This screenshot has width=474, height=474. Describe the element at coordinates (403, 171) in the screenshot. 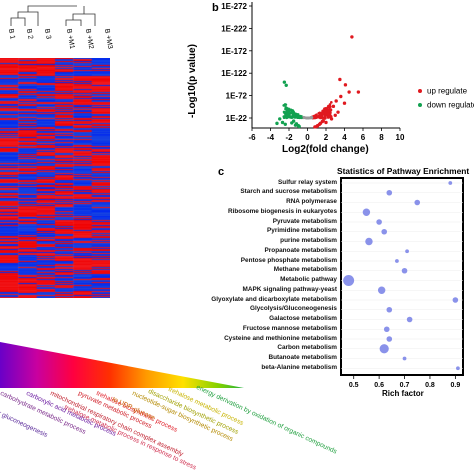

I see `enrichment-title: Statistics of Pathway Enrichment` at that location.